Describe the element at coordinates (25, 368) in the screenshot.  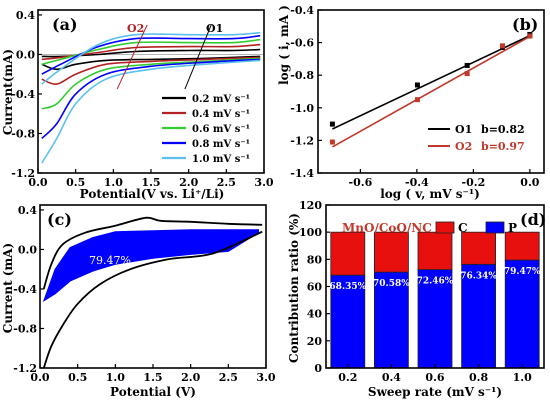
I see `panel-c-ytick-label: -1.2` at that location.